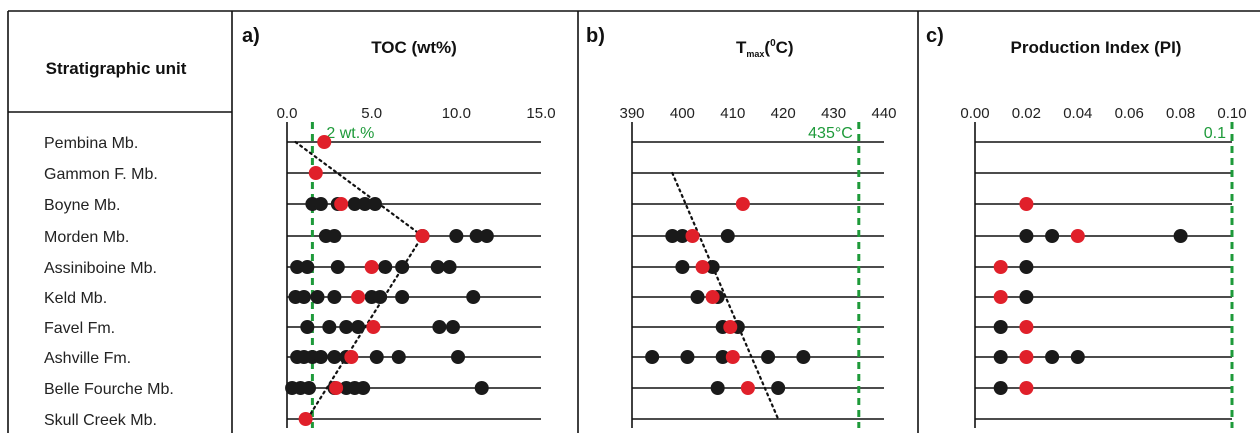 The image size is (1260, 433). Describe the element at coordinates (935, 36) in the screenshot. I see `panel-c-letter: c)` at that location.